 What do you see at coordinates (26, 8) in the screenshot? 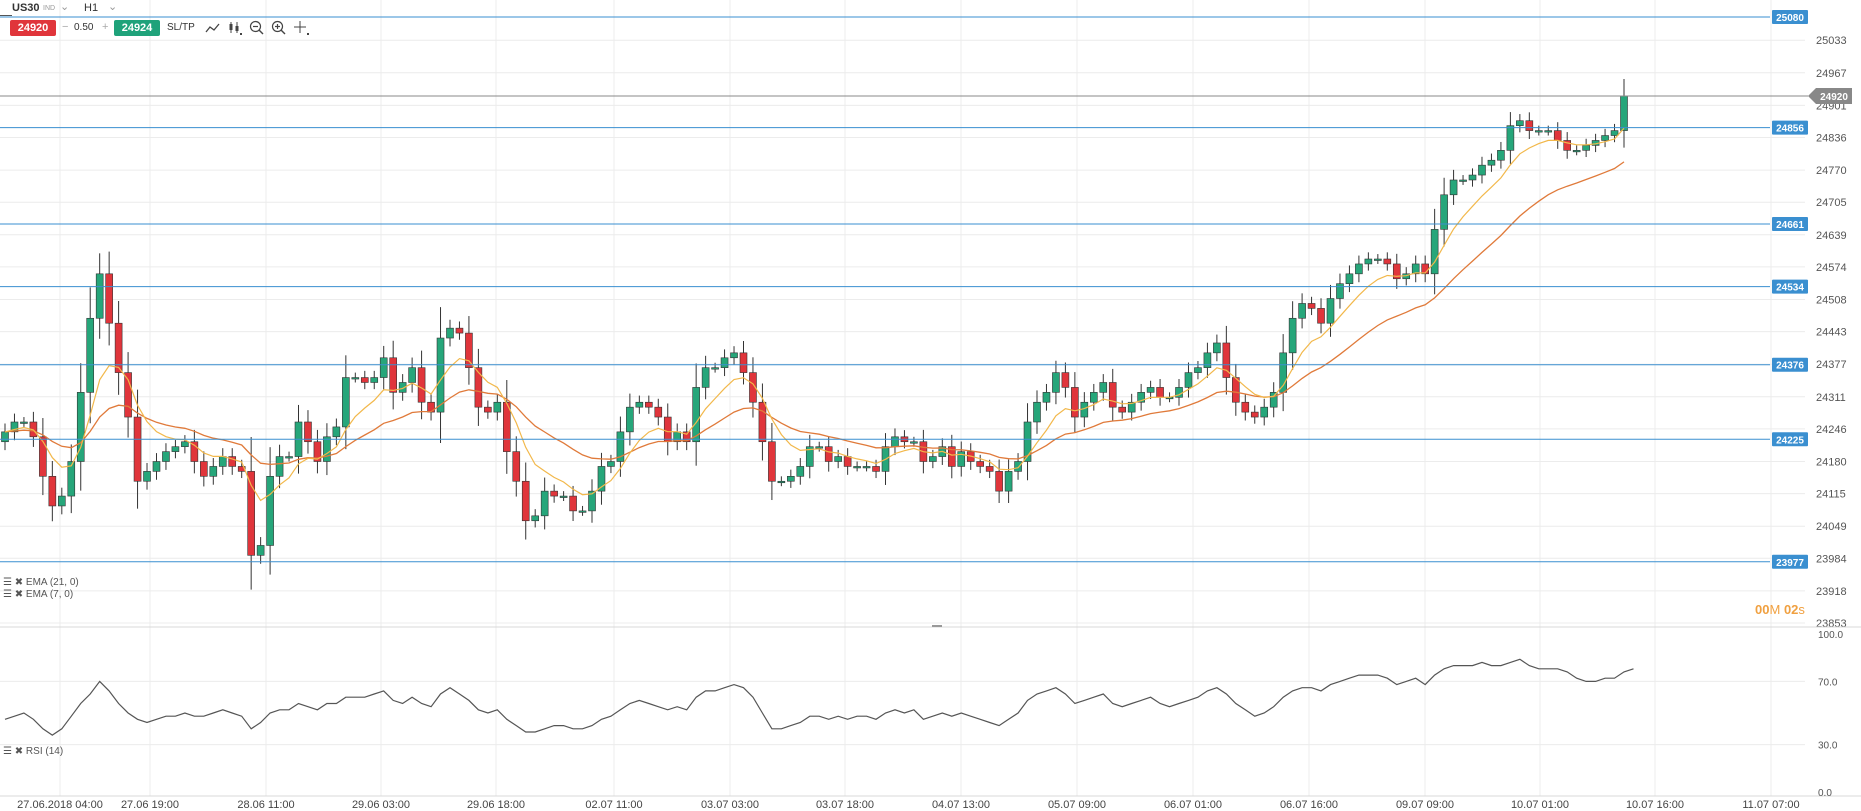
I see `symbol-name: US30` at bounding box center [26, 8].